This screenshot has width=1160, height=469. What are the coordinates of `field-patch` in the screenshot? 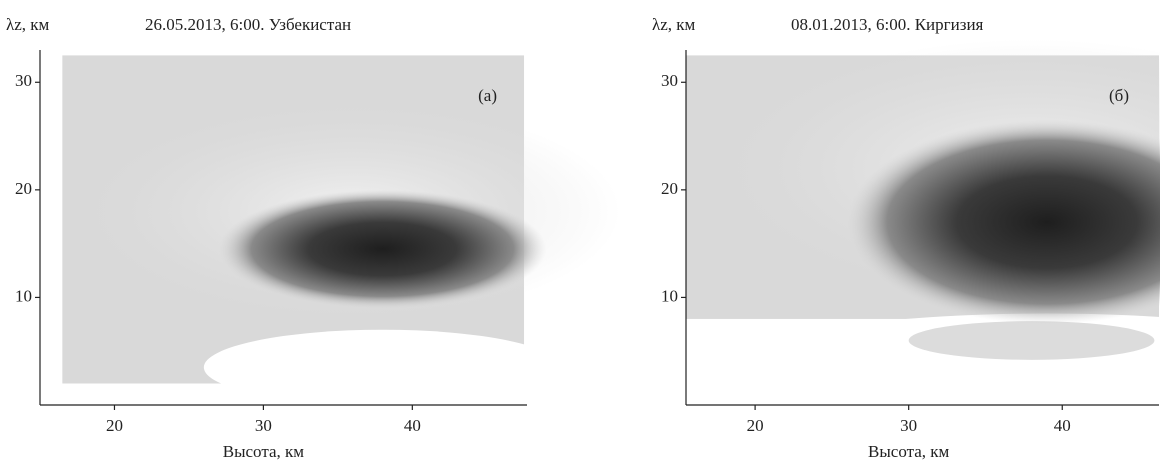 It's located at (1031, 340).